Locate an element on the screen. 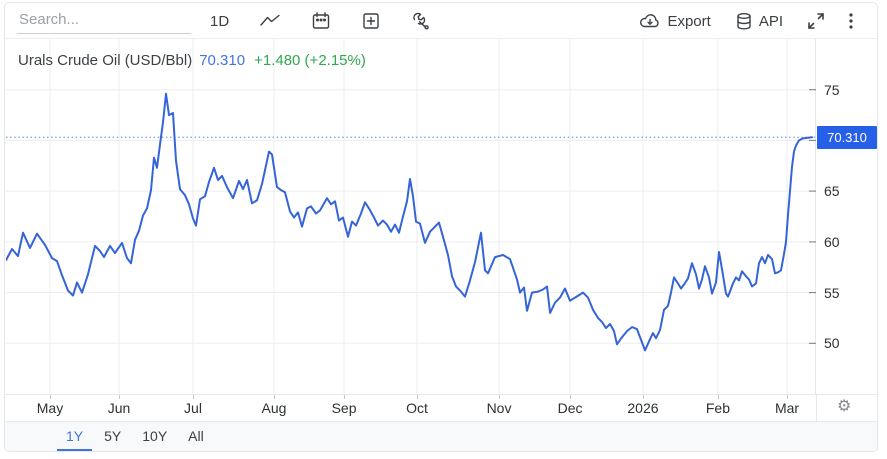 This screenshot has width=887, height=459. search-input is located at coordinates (104, 21).